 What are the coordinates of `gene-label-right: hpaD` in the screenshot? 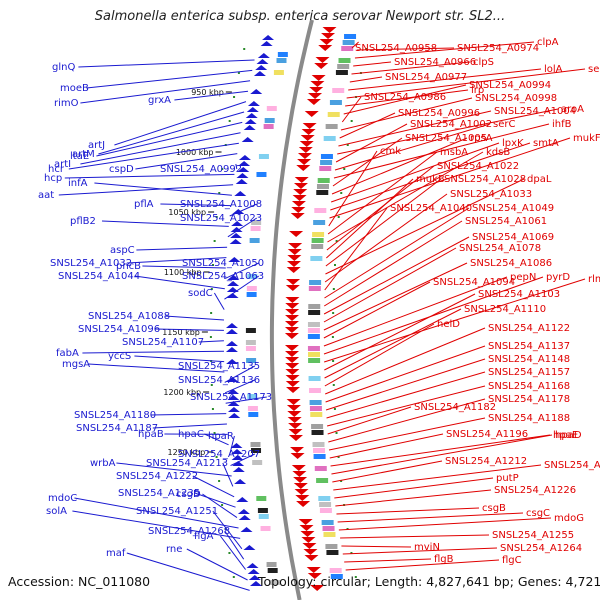 It's located at (568, 435).